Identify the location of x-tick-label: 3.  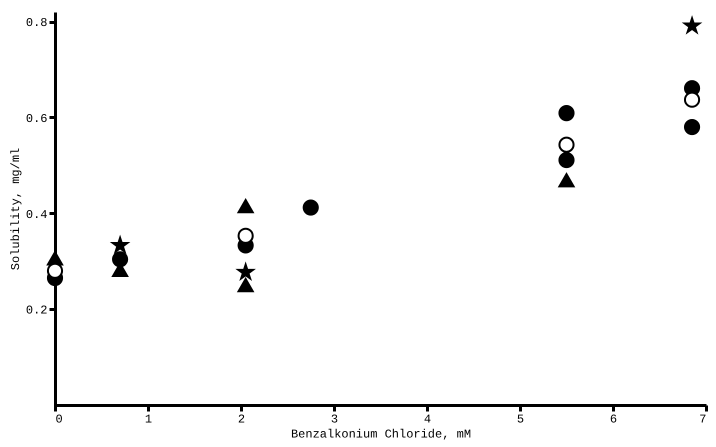
(334, 419).